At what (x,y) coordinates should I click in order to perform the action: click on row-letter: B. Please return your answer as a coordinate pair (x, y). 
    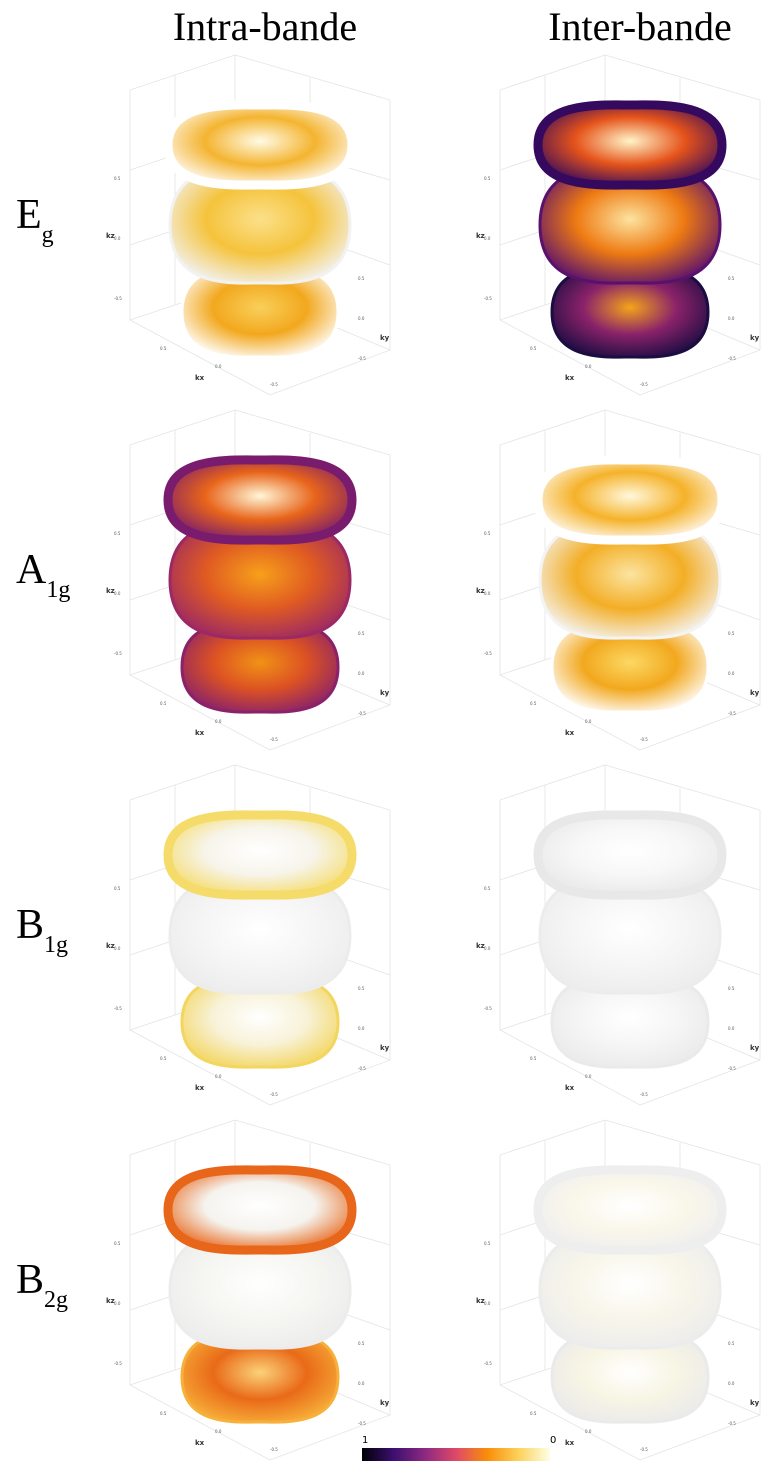
    Looking at the image, I should click on (30, 925).